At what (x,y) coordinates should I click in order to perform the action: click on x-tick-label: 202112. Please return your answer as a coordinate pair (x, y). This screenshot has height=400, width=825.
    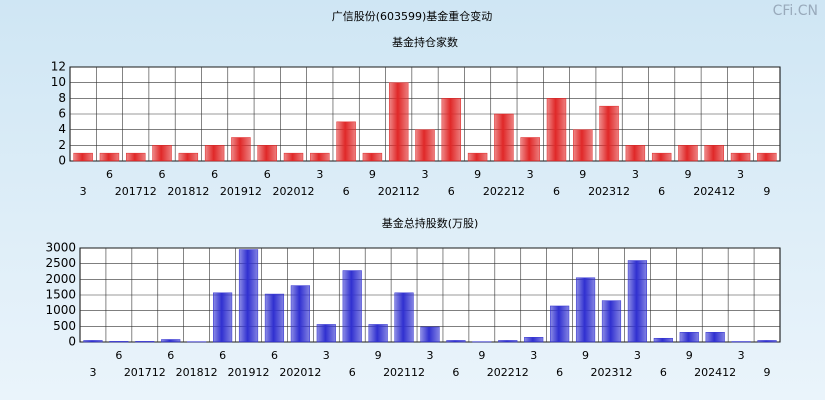
    Looking at the image, I should click on (399, 191).